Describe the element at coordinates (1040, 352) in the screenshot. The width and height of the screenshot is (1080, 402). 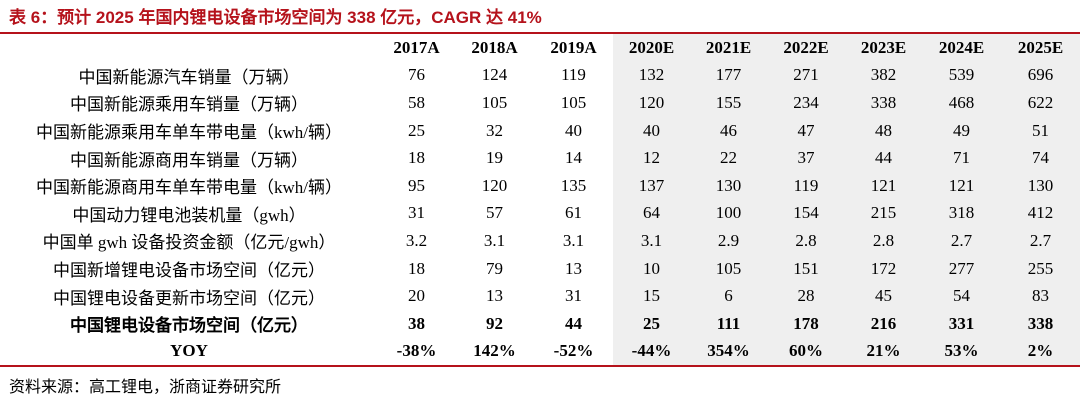
I see `value-cell: 2%` at that location.